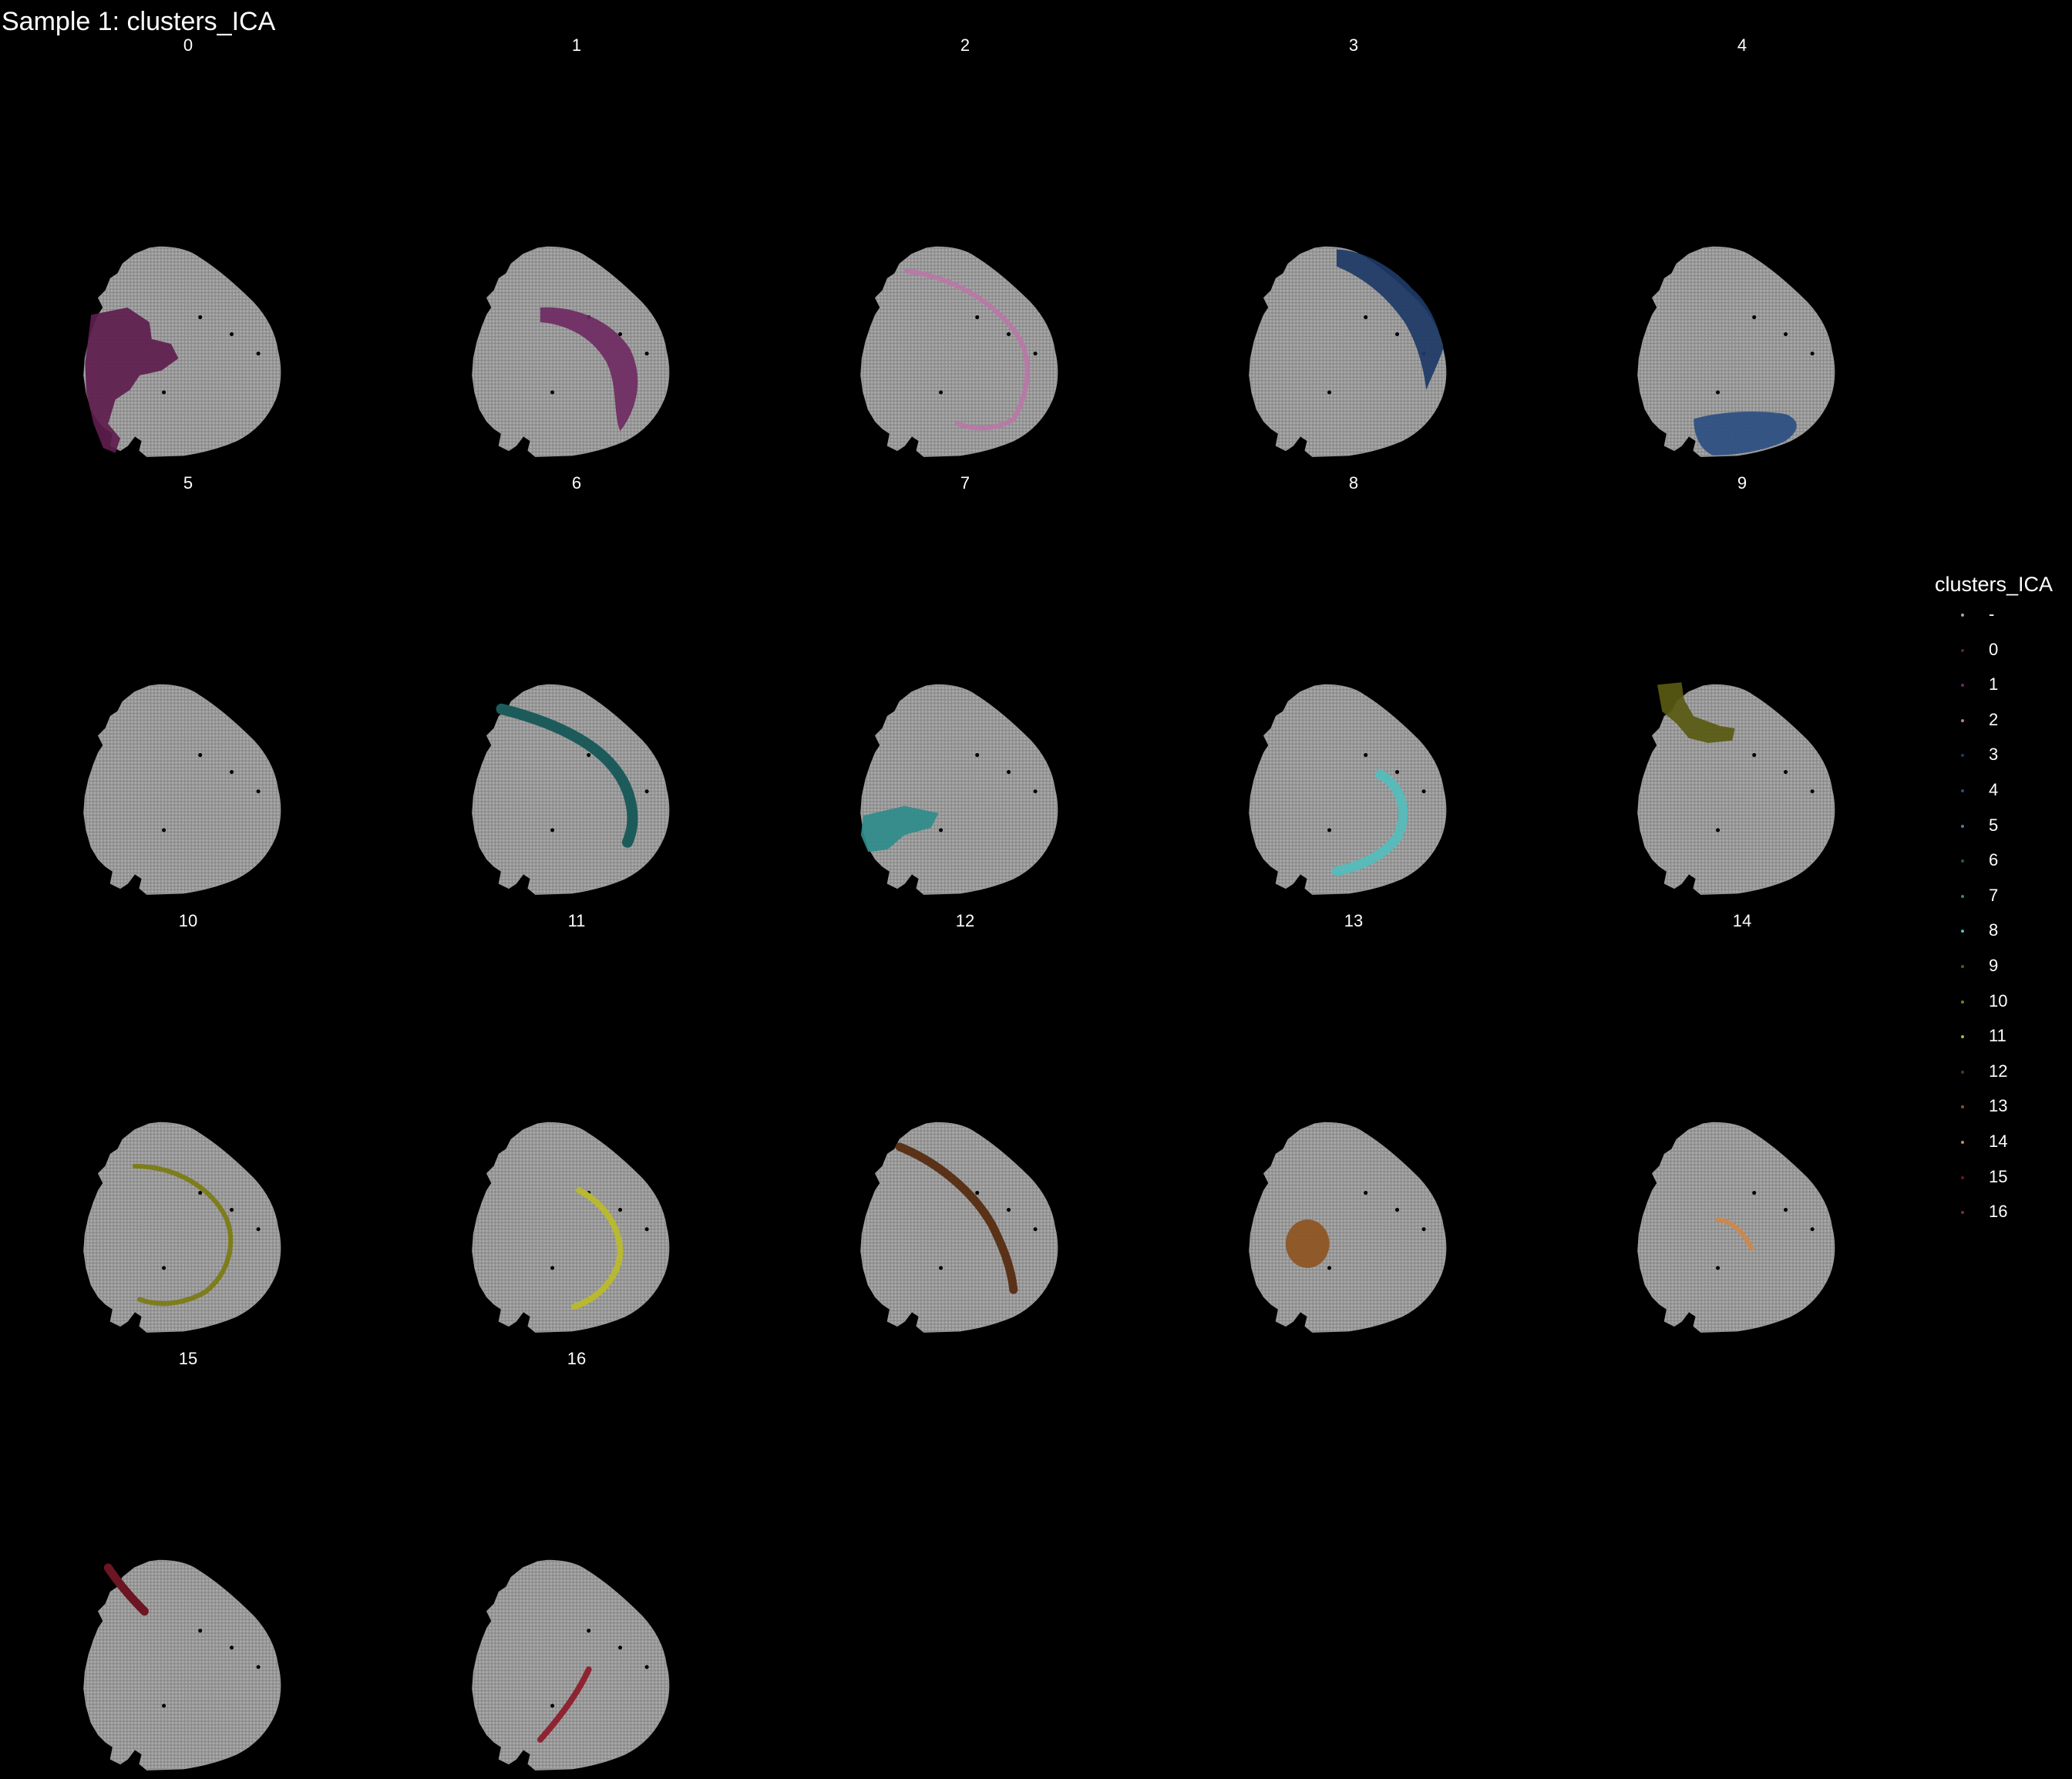 This screenshot has height=1779, width=2072. Describe the element at coordinates (1994, 860) in the screenshot. I see `legend-label: 6` at that location.